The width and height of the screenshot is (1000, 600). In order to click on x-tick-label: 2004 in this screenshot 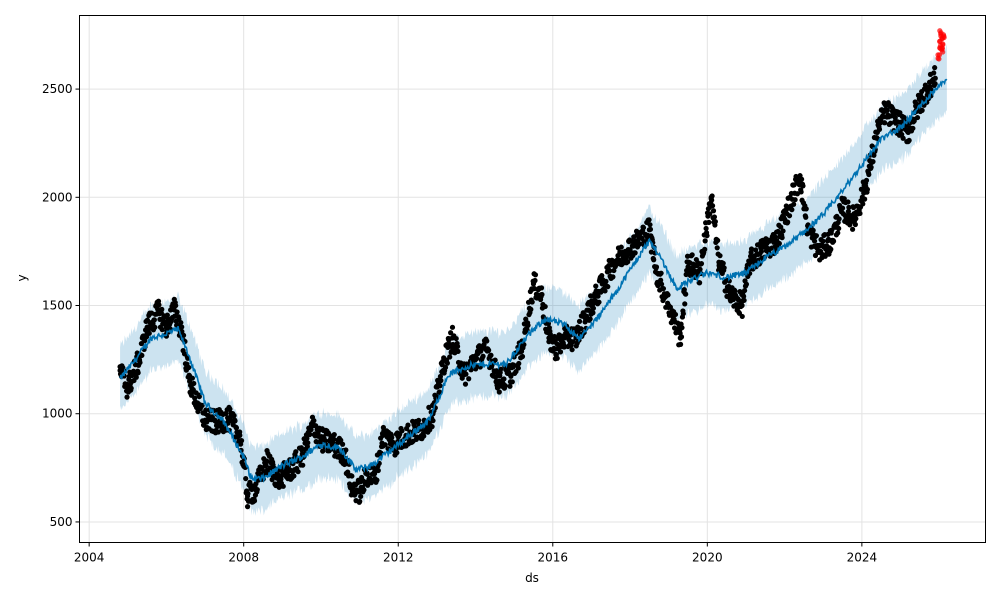, I will do `click(89, 558)`.